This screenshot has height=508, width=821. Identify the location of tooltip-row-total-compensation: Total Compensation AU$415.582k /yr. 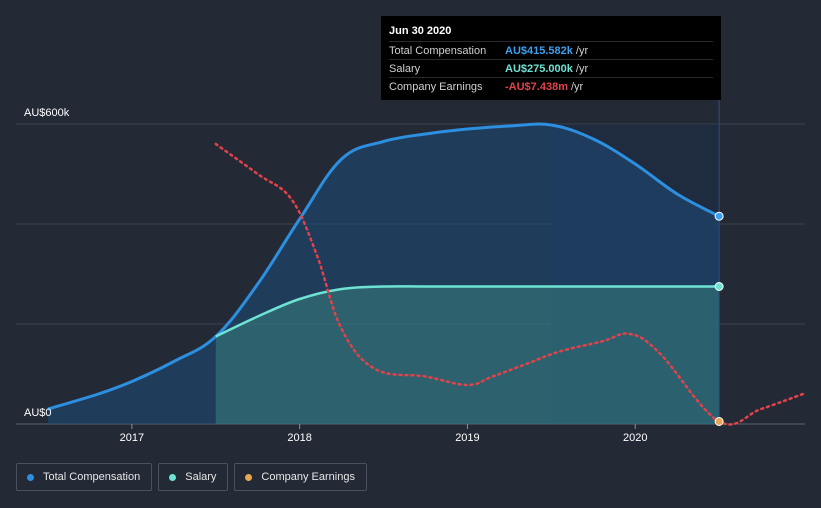
(551, 50).